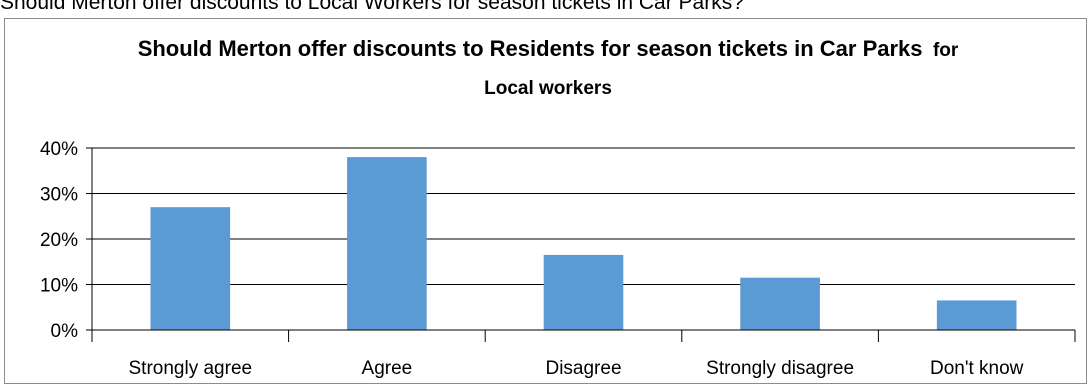 Image resolution: width=1092 pixels, height=387 pixels. What do you see at coordinates (59, 286) in the screenshot?
I see `y-tick-label: 10%` at bounding box center [59, 286].